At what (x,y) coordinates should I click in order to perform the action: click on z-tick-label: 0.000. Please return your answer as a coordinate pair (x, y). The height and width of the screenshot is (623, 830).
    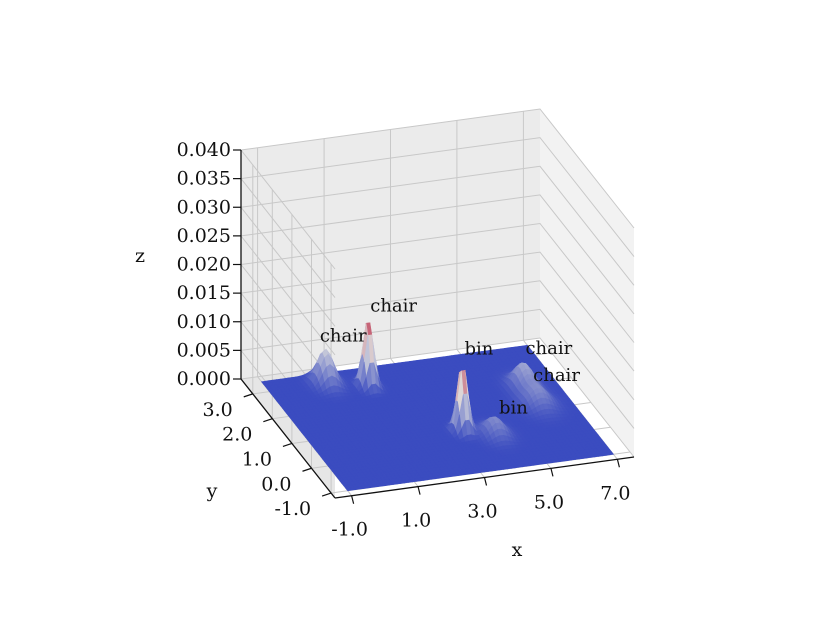
    Looking at the image, I should click on (204, 379).